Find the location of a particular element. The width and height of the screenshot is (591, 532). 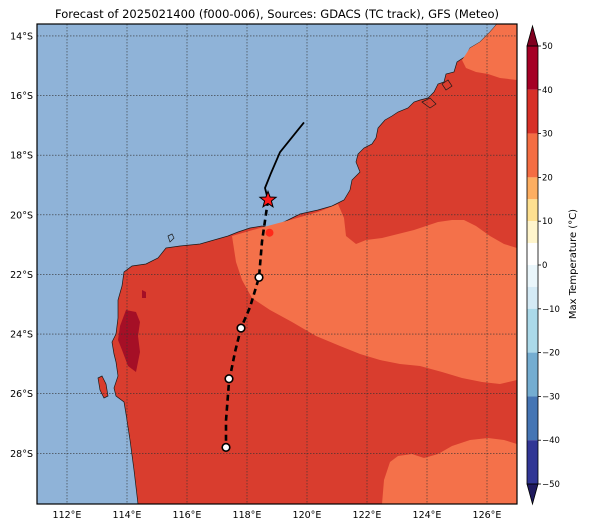

colorbar-tick-label: 10 is located at coordinates (547, 222).